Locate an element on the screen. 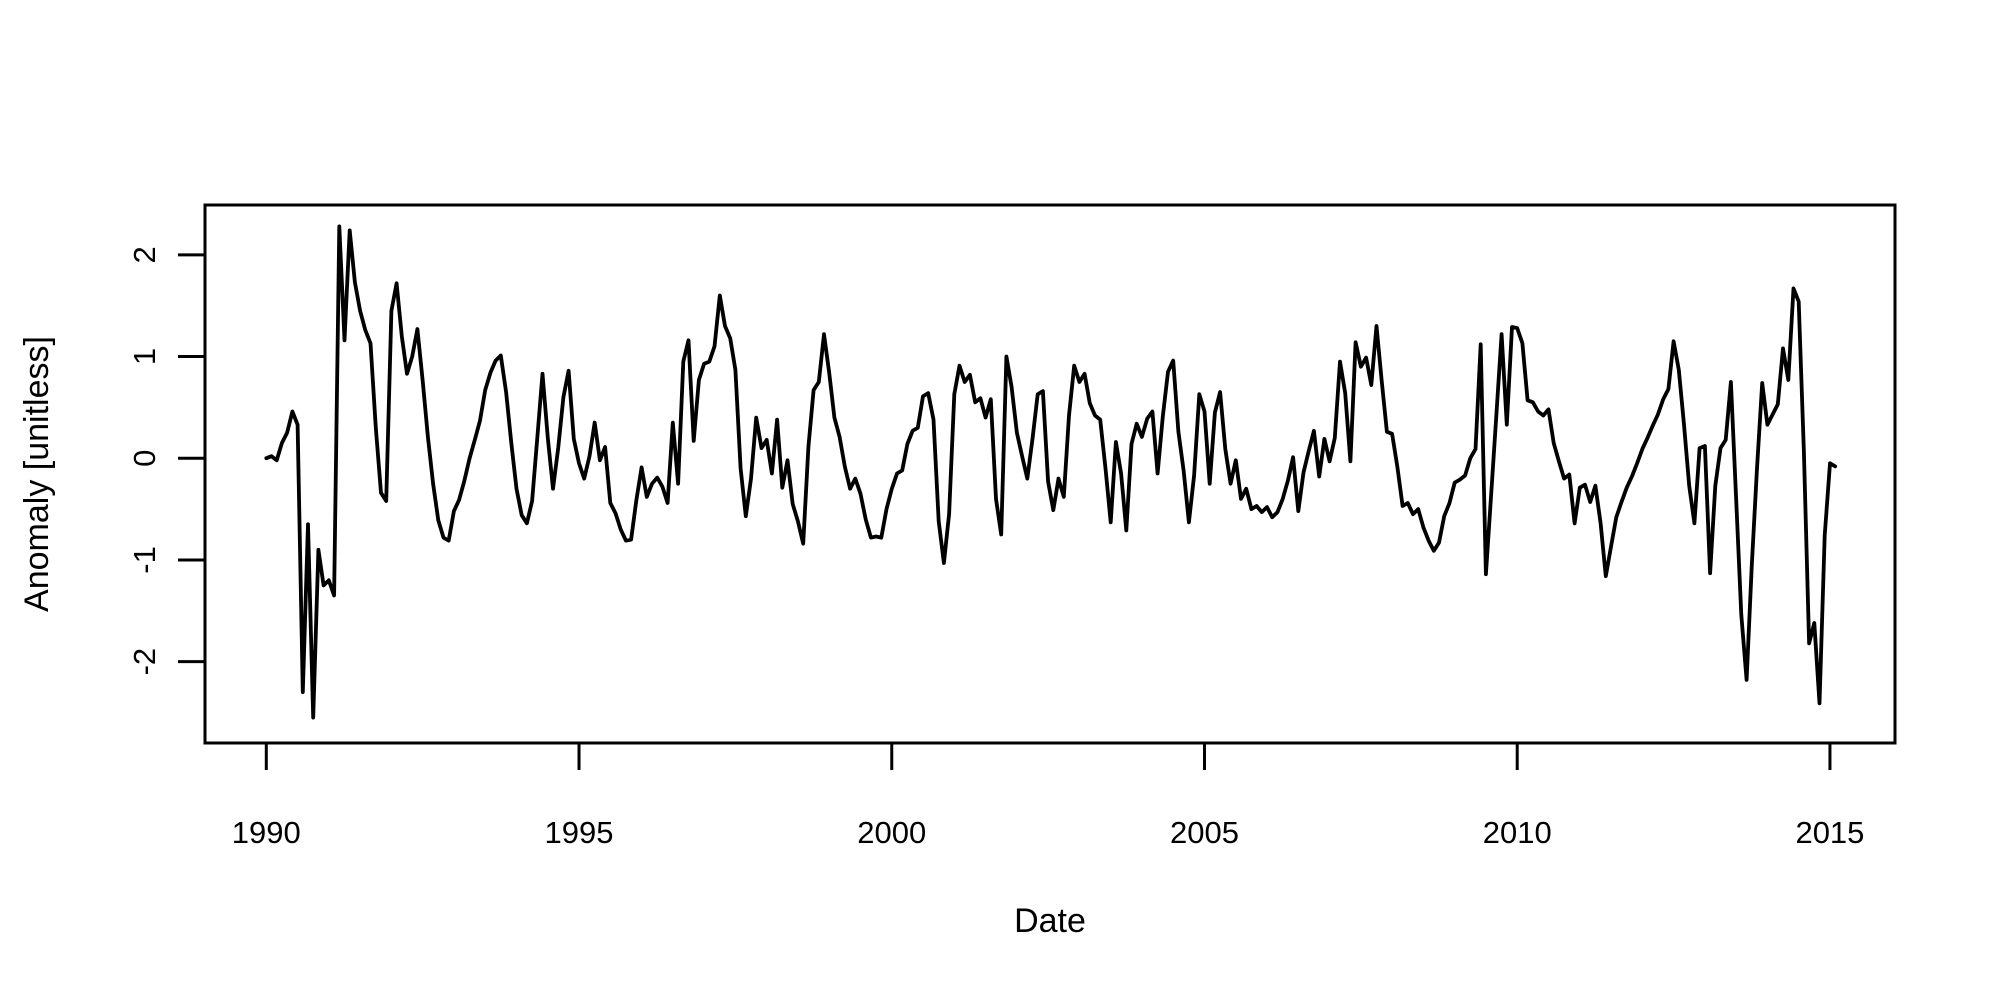 The width and height of the screenshot is (2000, 1005). x-tick-label: 2010 is located at coordinates (1517, 832).